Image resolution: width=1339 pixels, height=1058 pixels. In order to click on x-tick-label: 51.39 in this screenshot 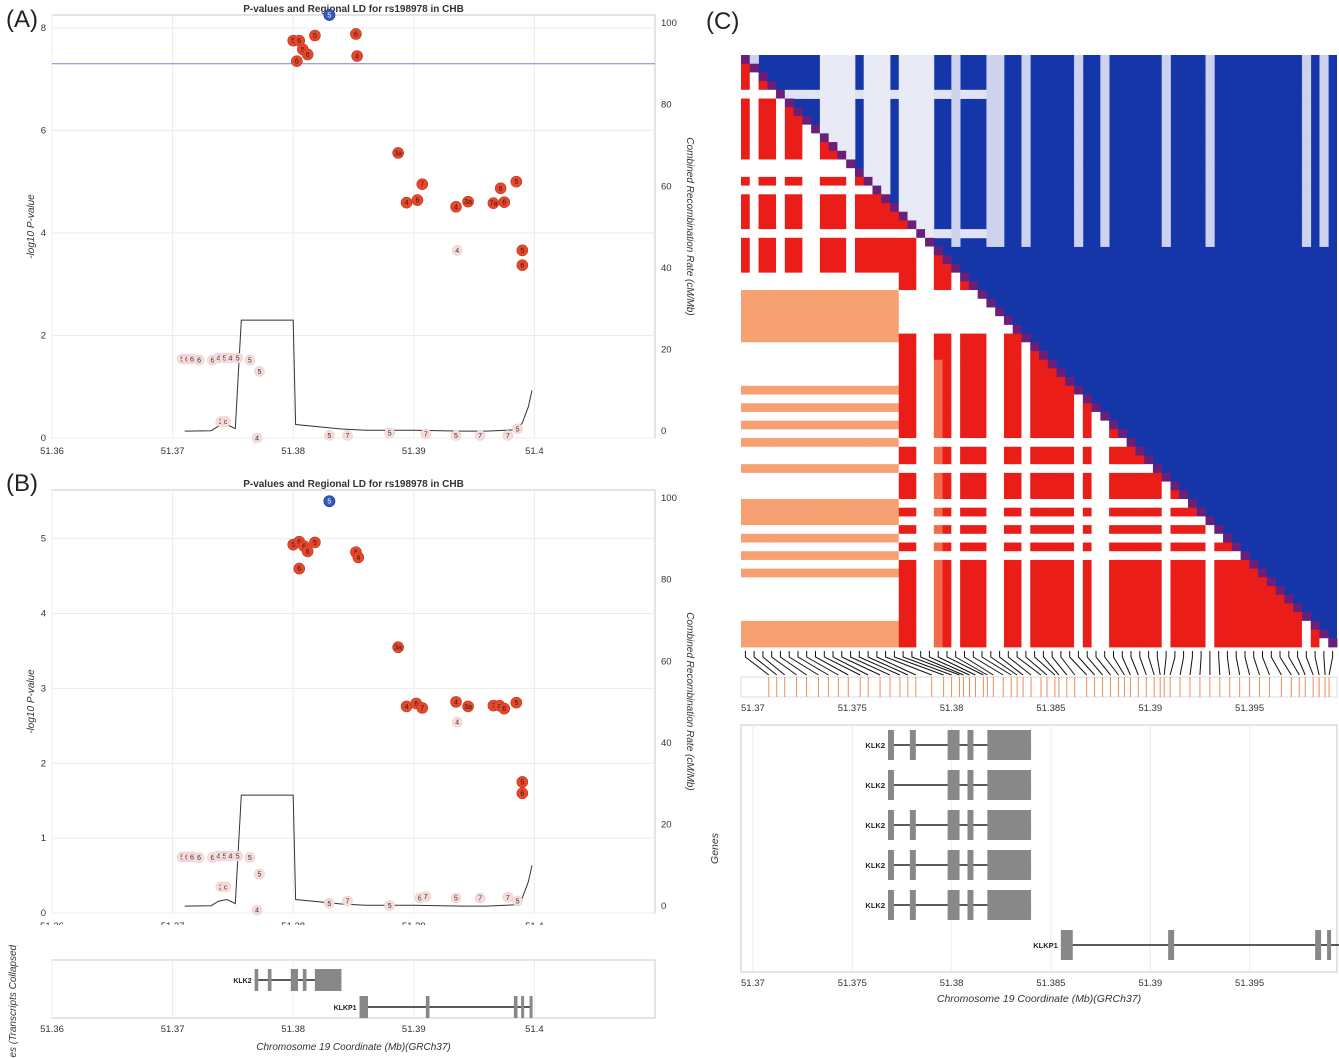, I will do `click(1150, 708)`.